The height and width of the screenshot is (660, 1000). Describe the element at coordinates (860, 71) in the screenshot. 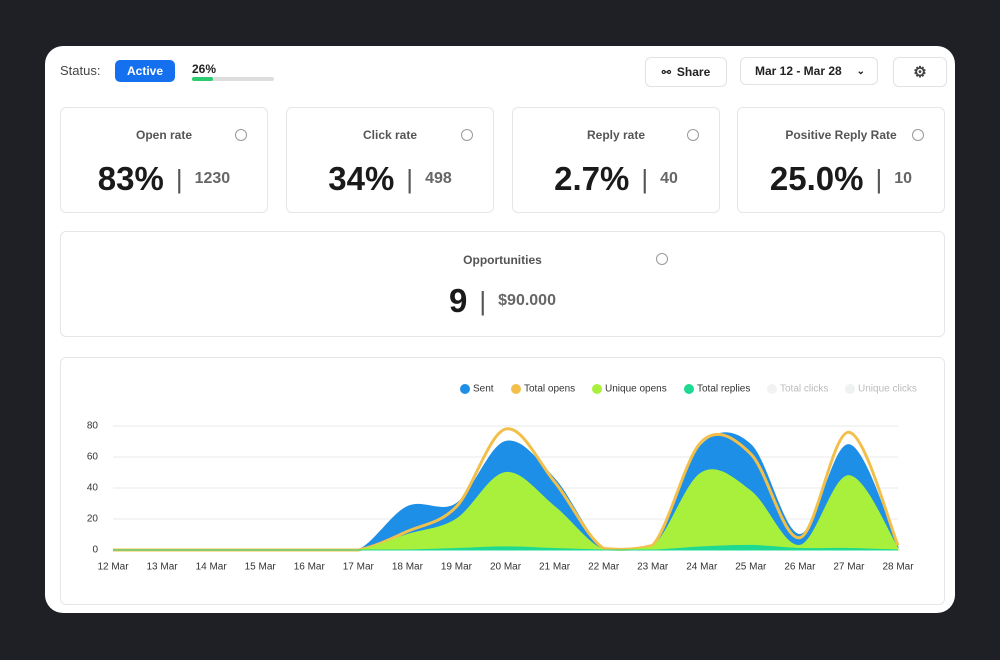

I see `chevron: ⌄` at that location.